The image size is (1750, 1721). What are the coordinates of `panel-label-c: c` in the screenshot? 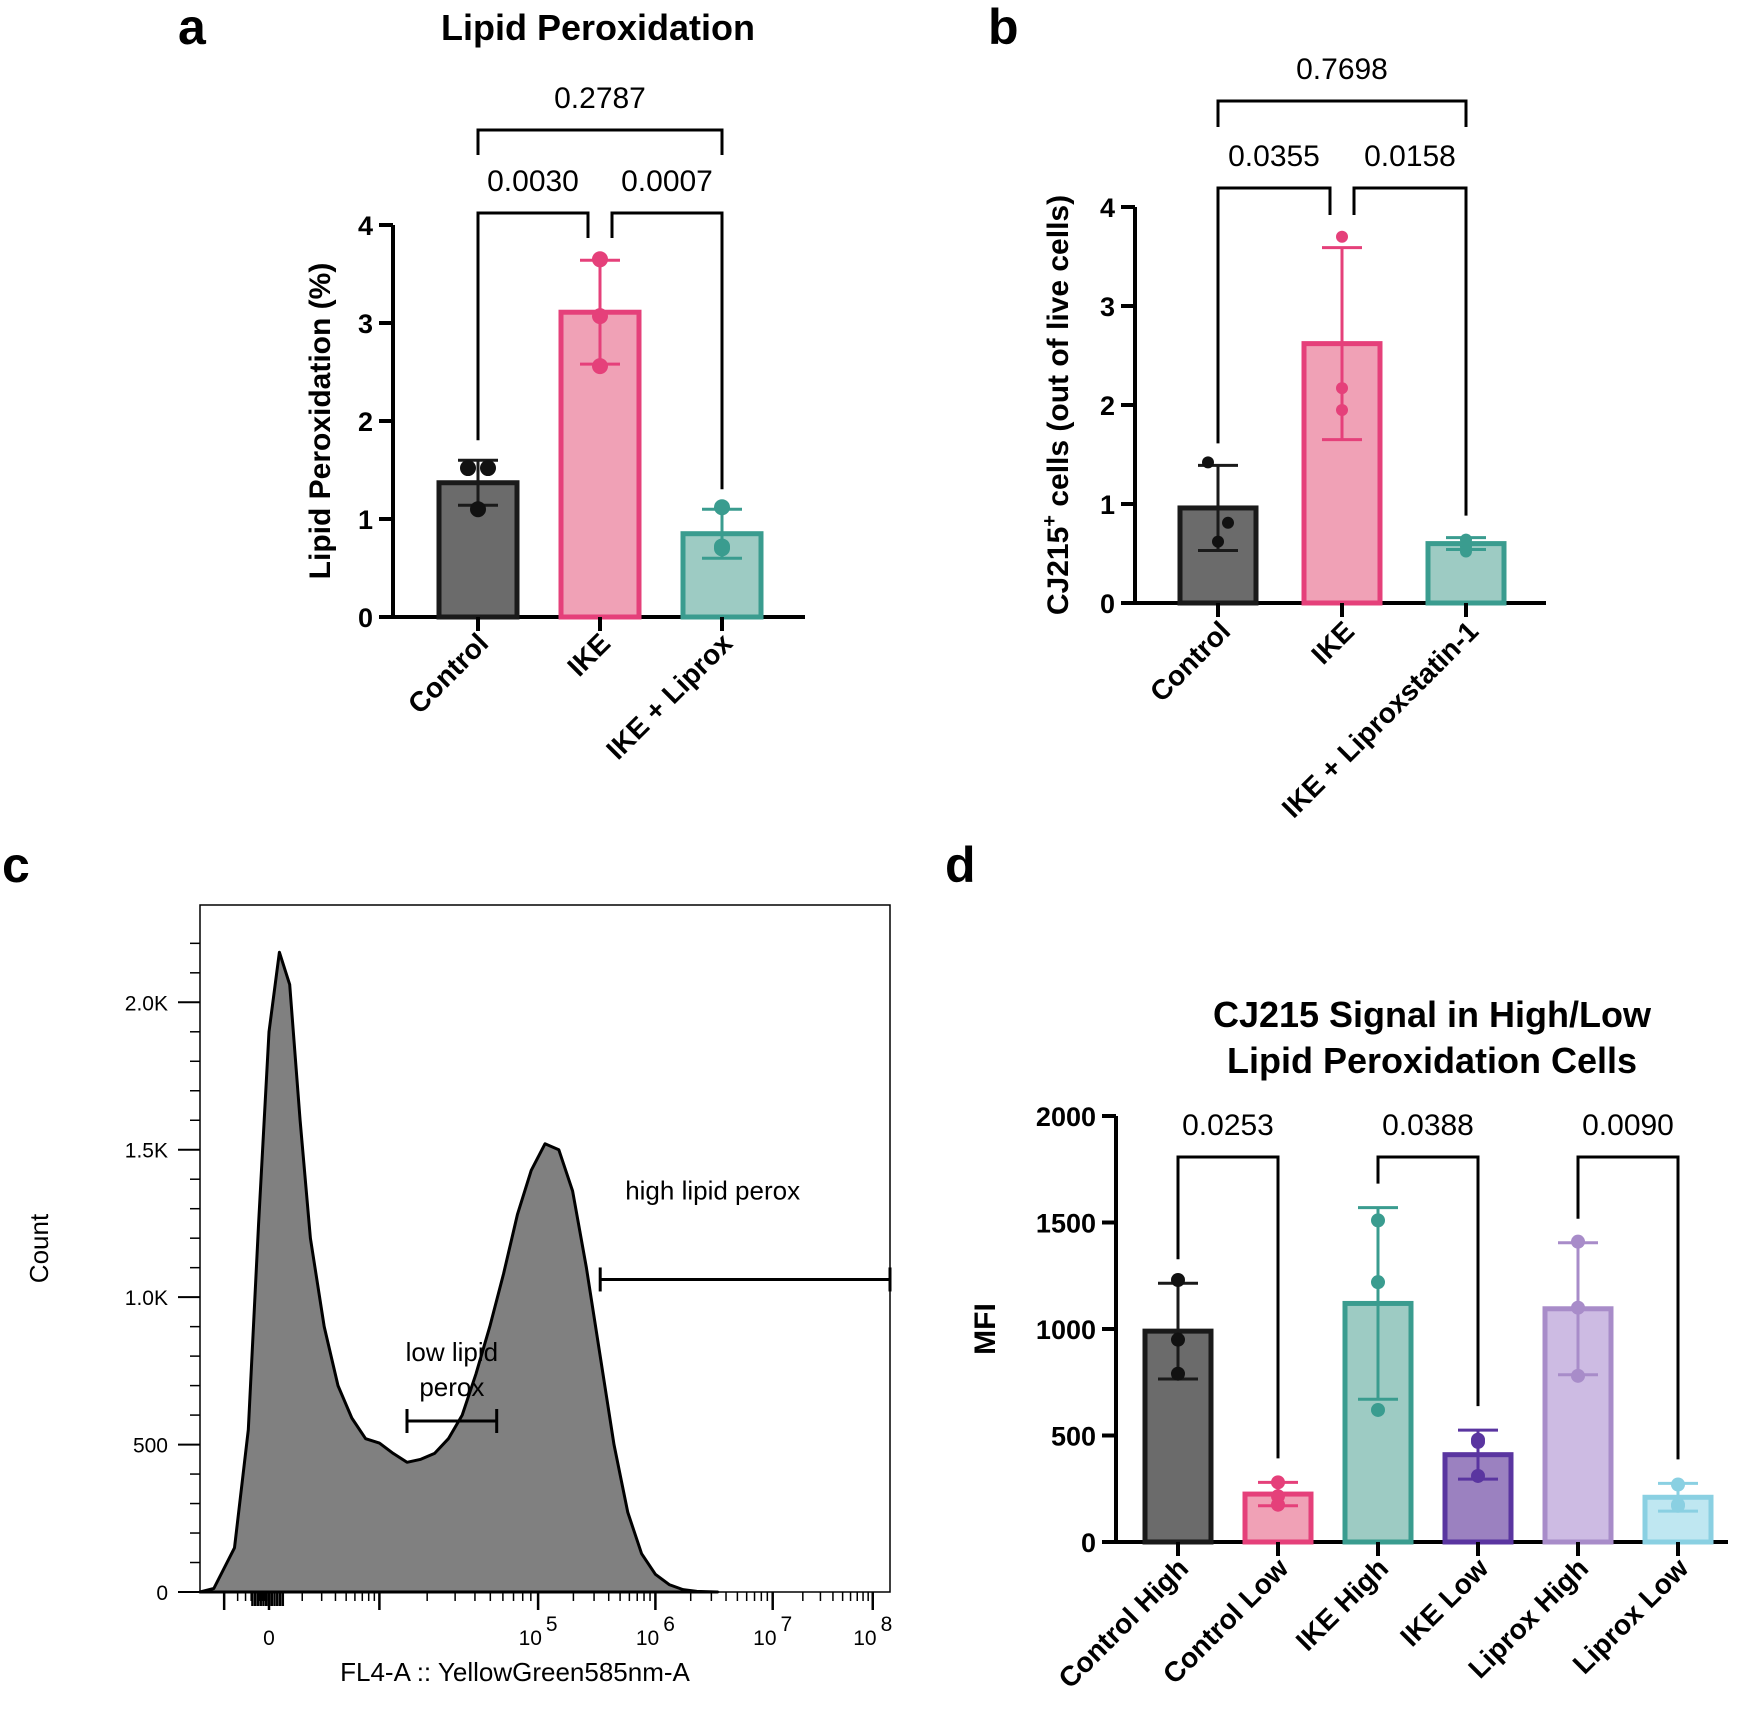 It's located at (16, 865).